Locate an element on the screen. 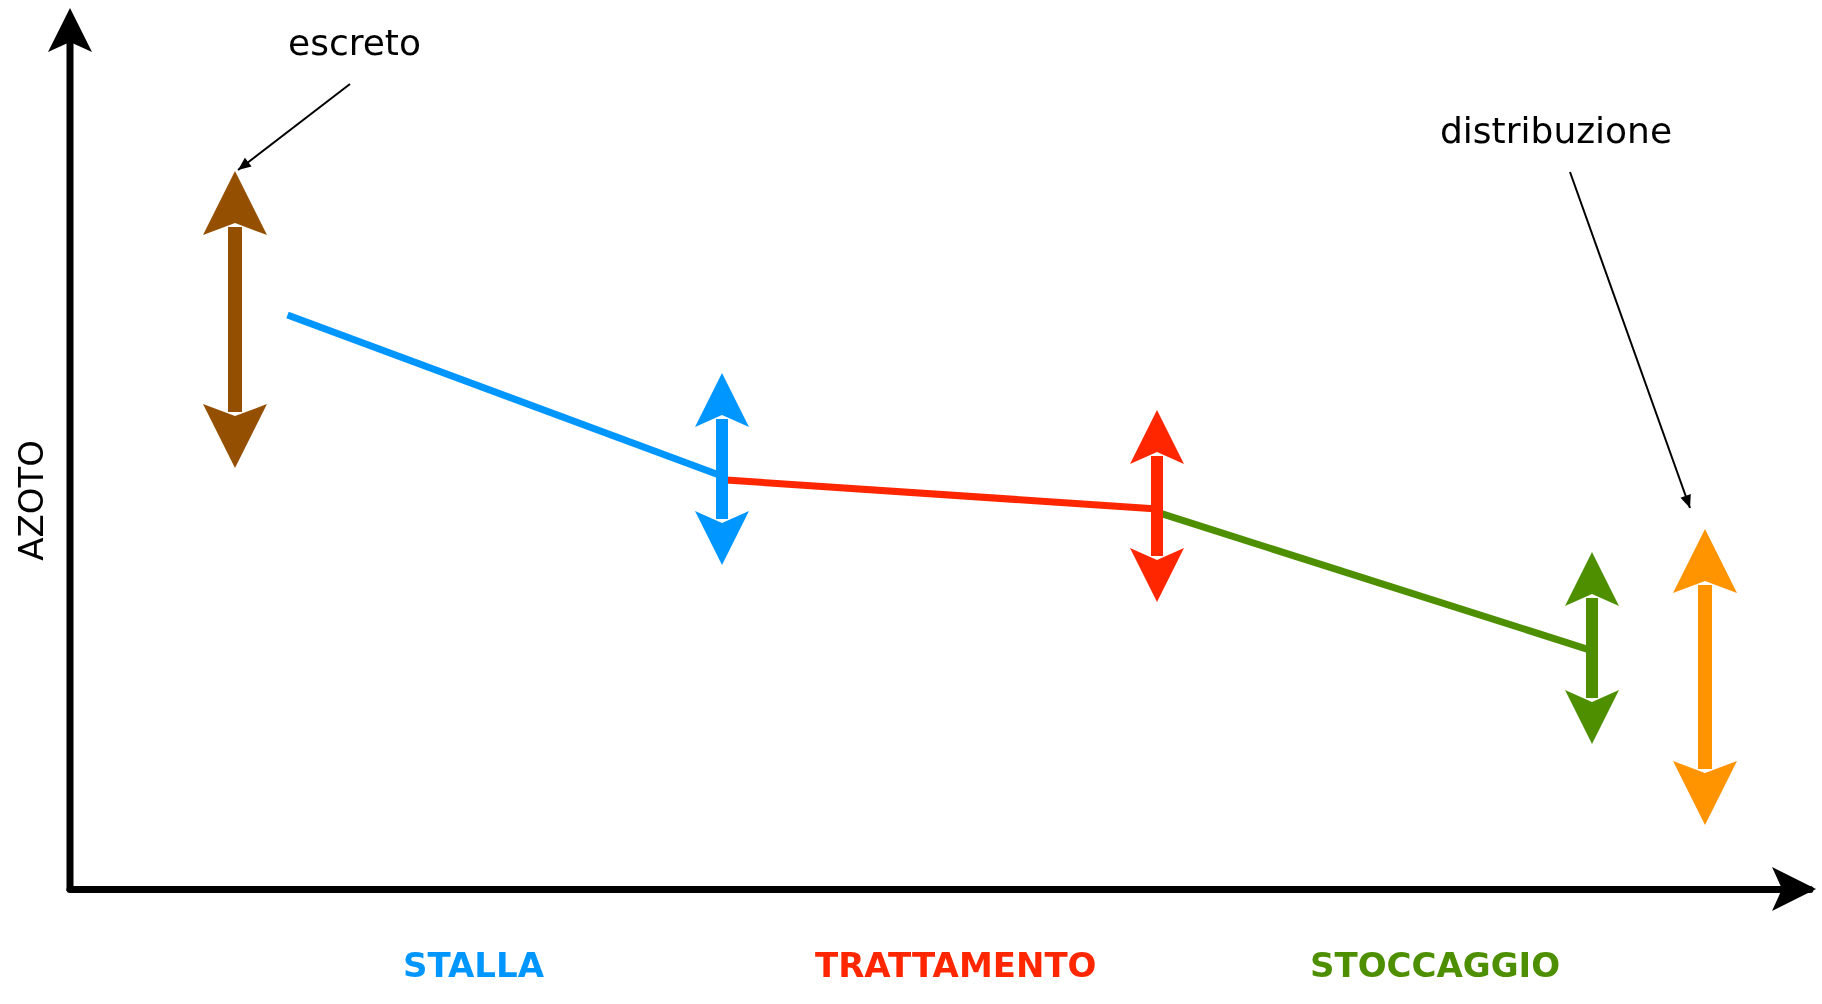 The height and width of the screenshot is (1004, 1822). text: STALLA is located at coordinates (474, 965).